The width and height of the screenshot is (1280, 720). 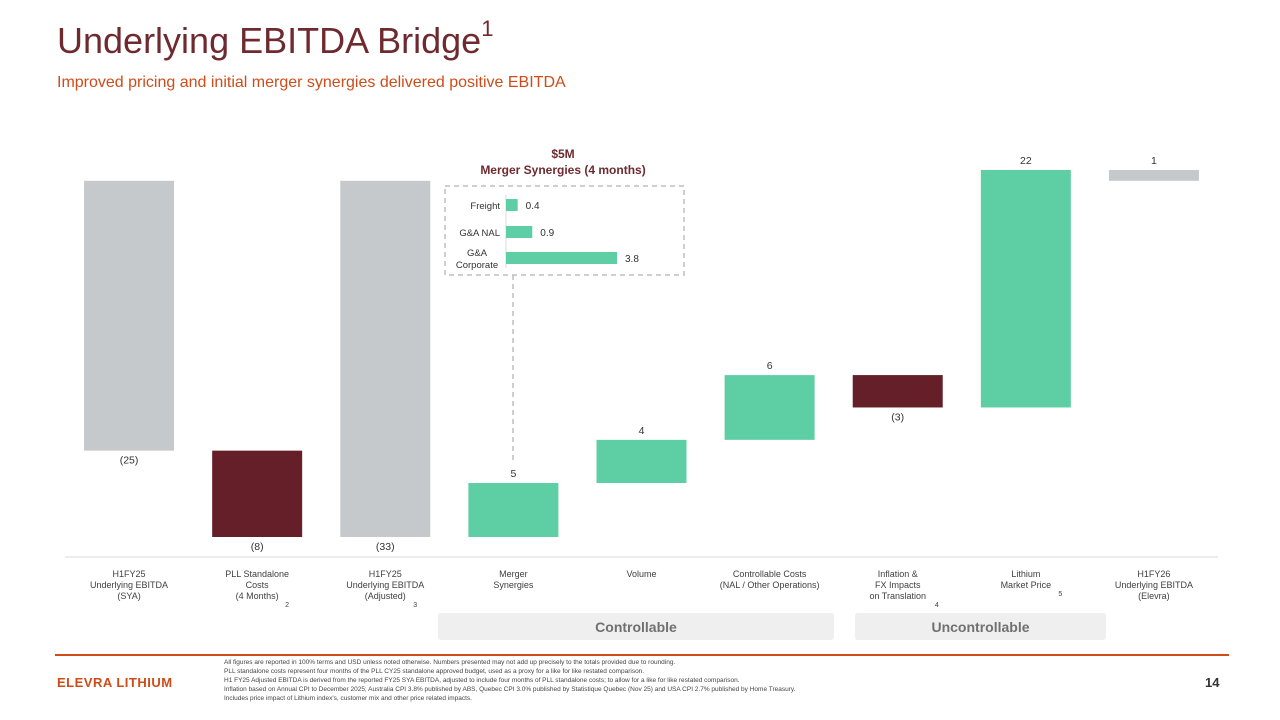 I want to click on category-label: Volume, so click(x=641, y=574).